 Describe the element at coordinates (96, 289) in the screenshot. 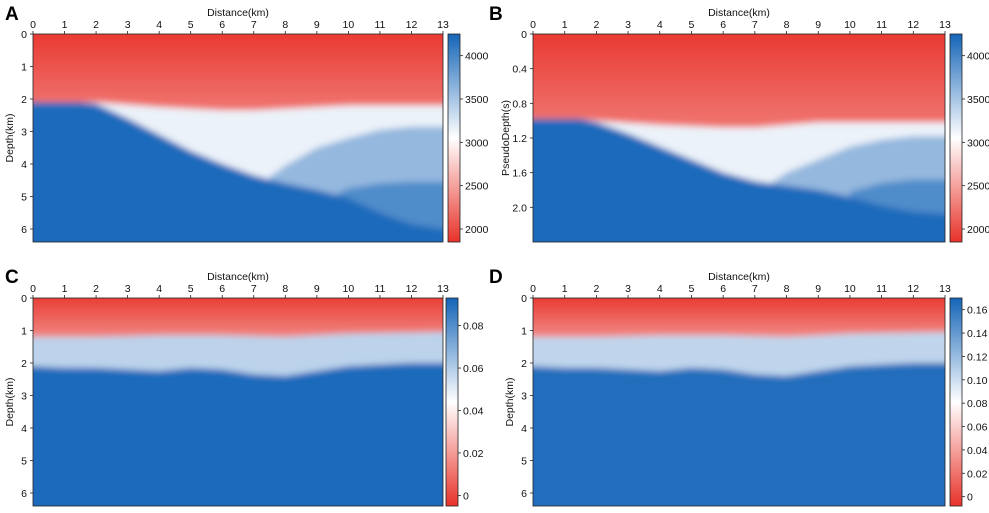

I see `panel-c-xtick-label: 2` at that location.